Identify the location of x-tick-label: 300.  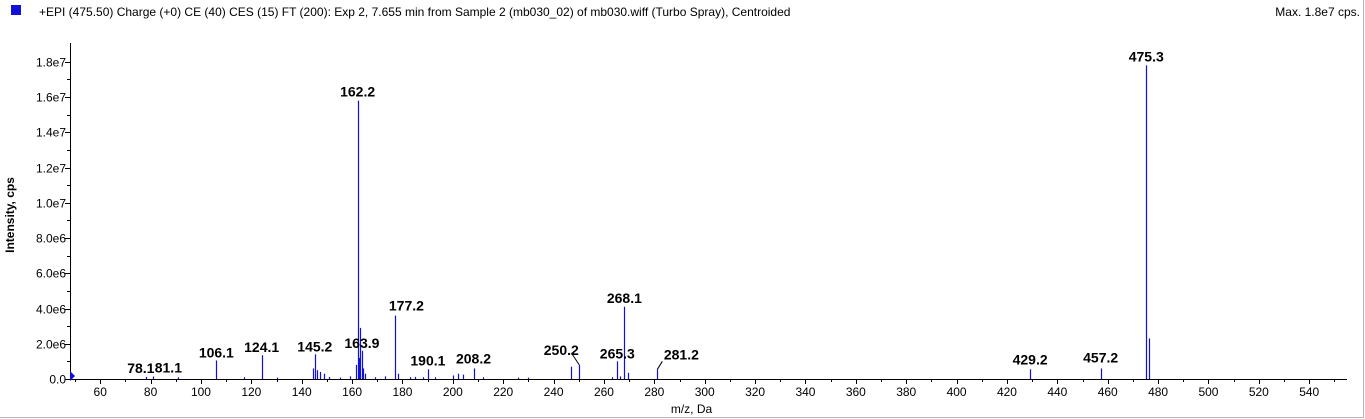
(705, 392).